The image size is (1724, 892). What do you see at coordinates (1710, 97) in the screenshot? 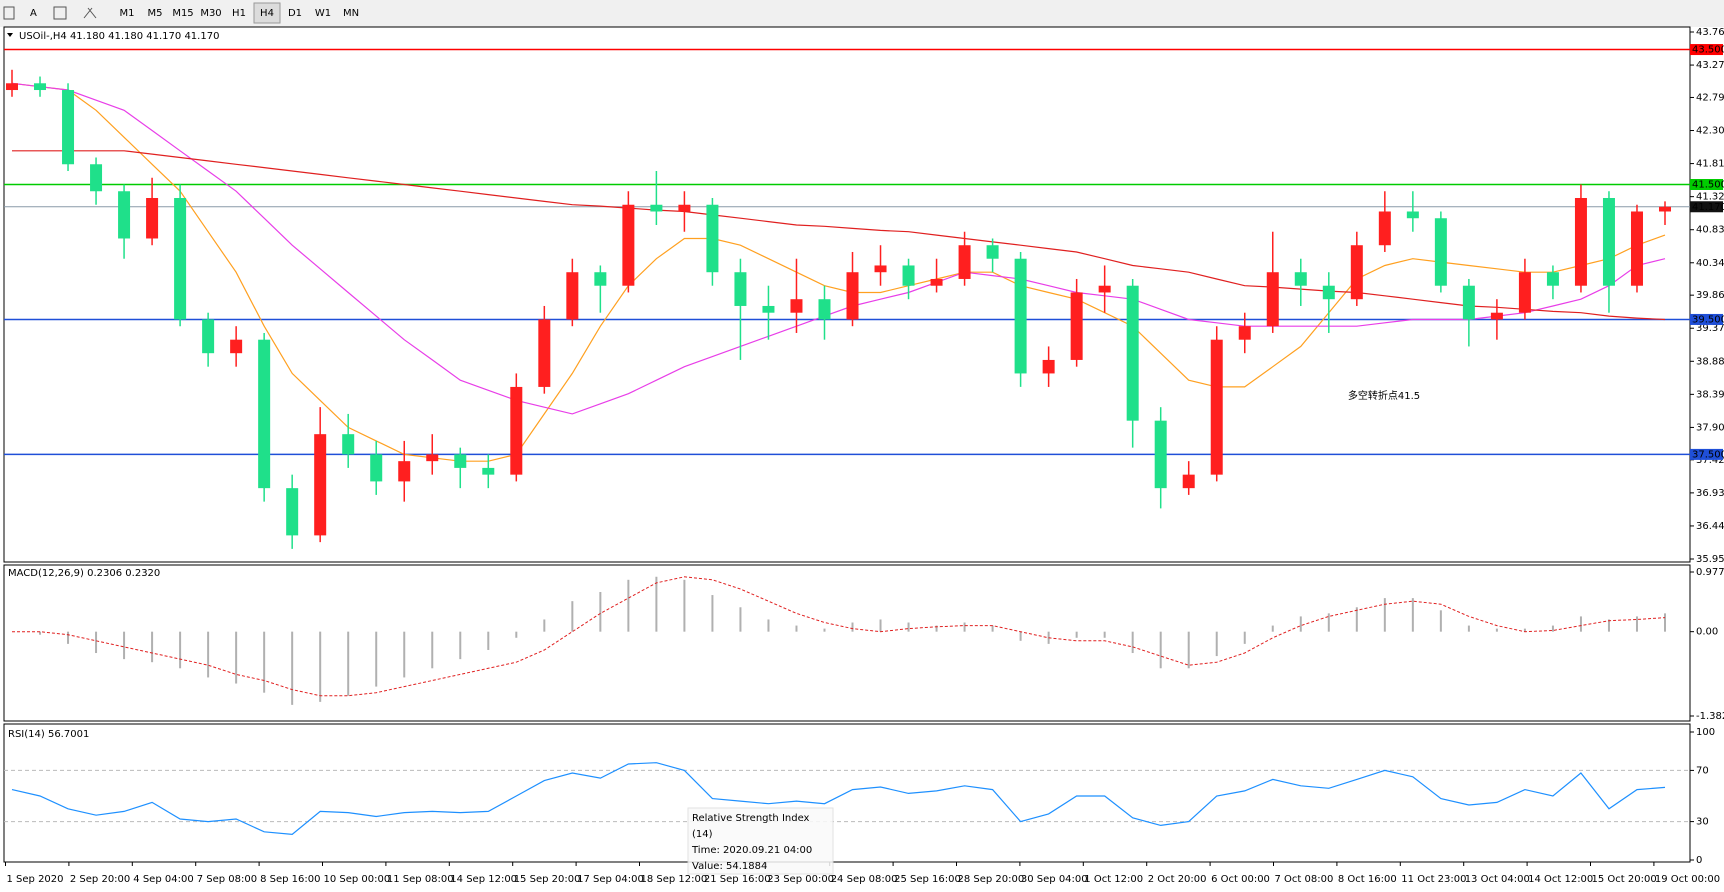
I see `y-tick-label: 42.790` at bounding box center [1710, 97].